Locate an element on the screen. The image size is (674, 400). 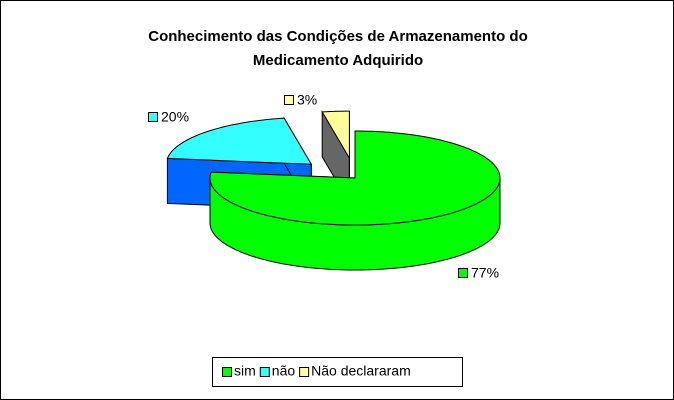
data-label: 3% is located at coordinates (307, 100).